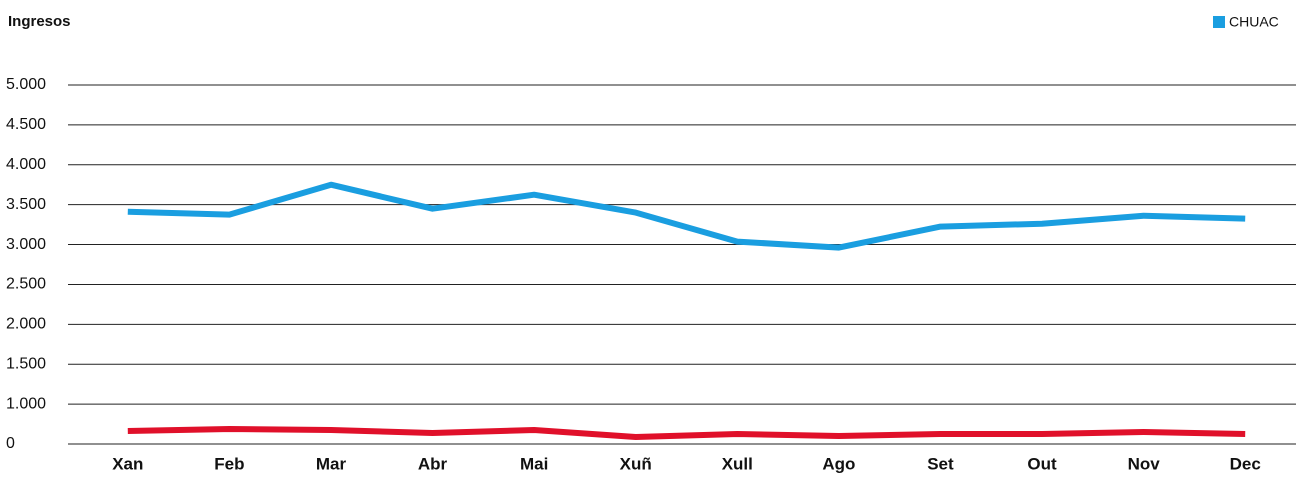 This screenshot has height=480, width=1308. What do you see at coordinates (127, 463) in the screenshot?
I see `x-tick-label: Xan` at bounding box center [127, 463].